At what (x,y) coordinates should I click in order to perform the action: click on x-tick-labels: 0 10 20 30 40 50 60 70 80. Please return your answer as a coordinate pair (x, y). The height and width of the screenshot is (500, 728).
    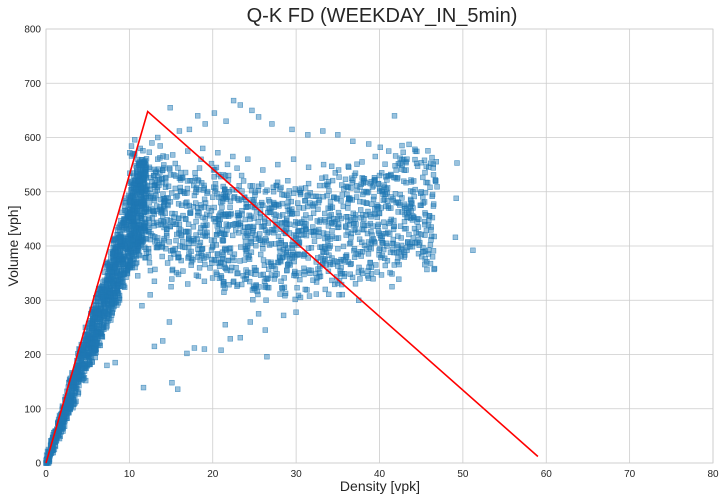
    Looking at the image, I should click on (381, 474).